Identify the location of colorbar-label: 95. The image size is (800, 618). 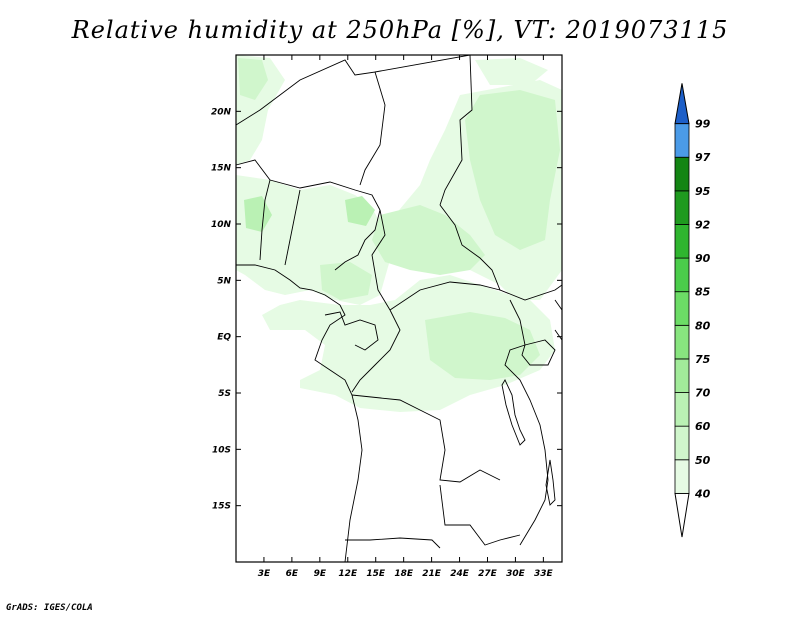
(703, 191).